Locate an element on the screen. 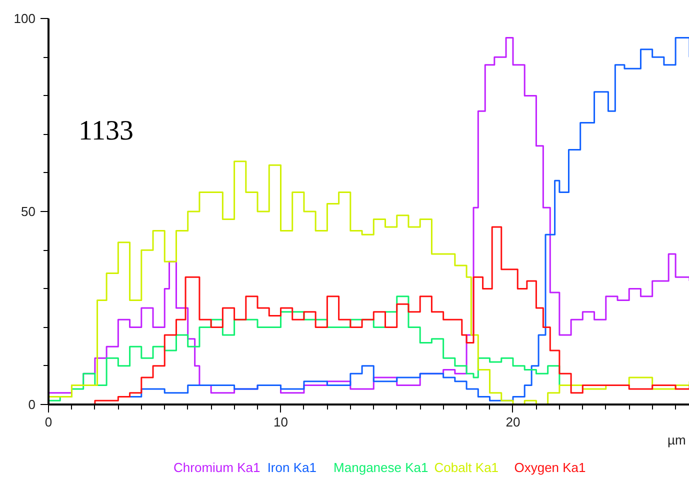 Image resolution: width=689 pixels, height=479 pixels. text: Iron Ka1 is located at coordinates (291, 467).